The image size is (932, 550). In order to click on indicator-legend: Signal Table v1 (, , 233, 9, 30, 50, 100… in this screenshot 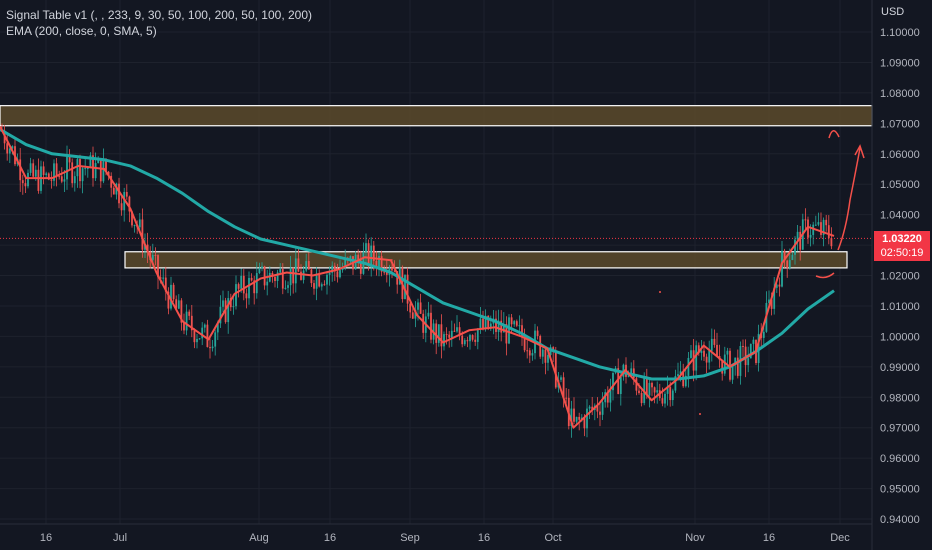, I will do `click(159, 23)`.